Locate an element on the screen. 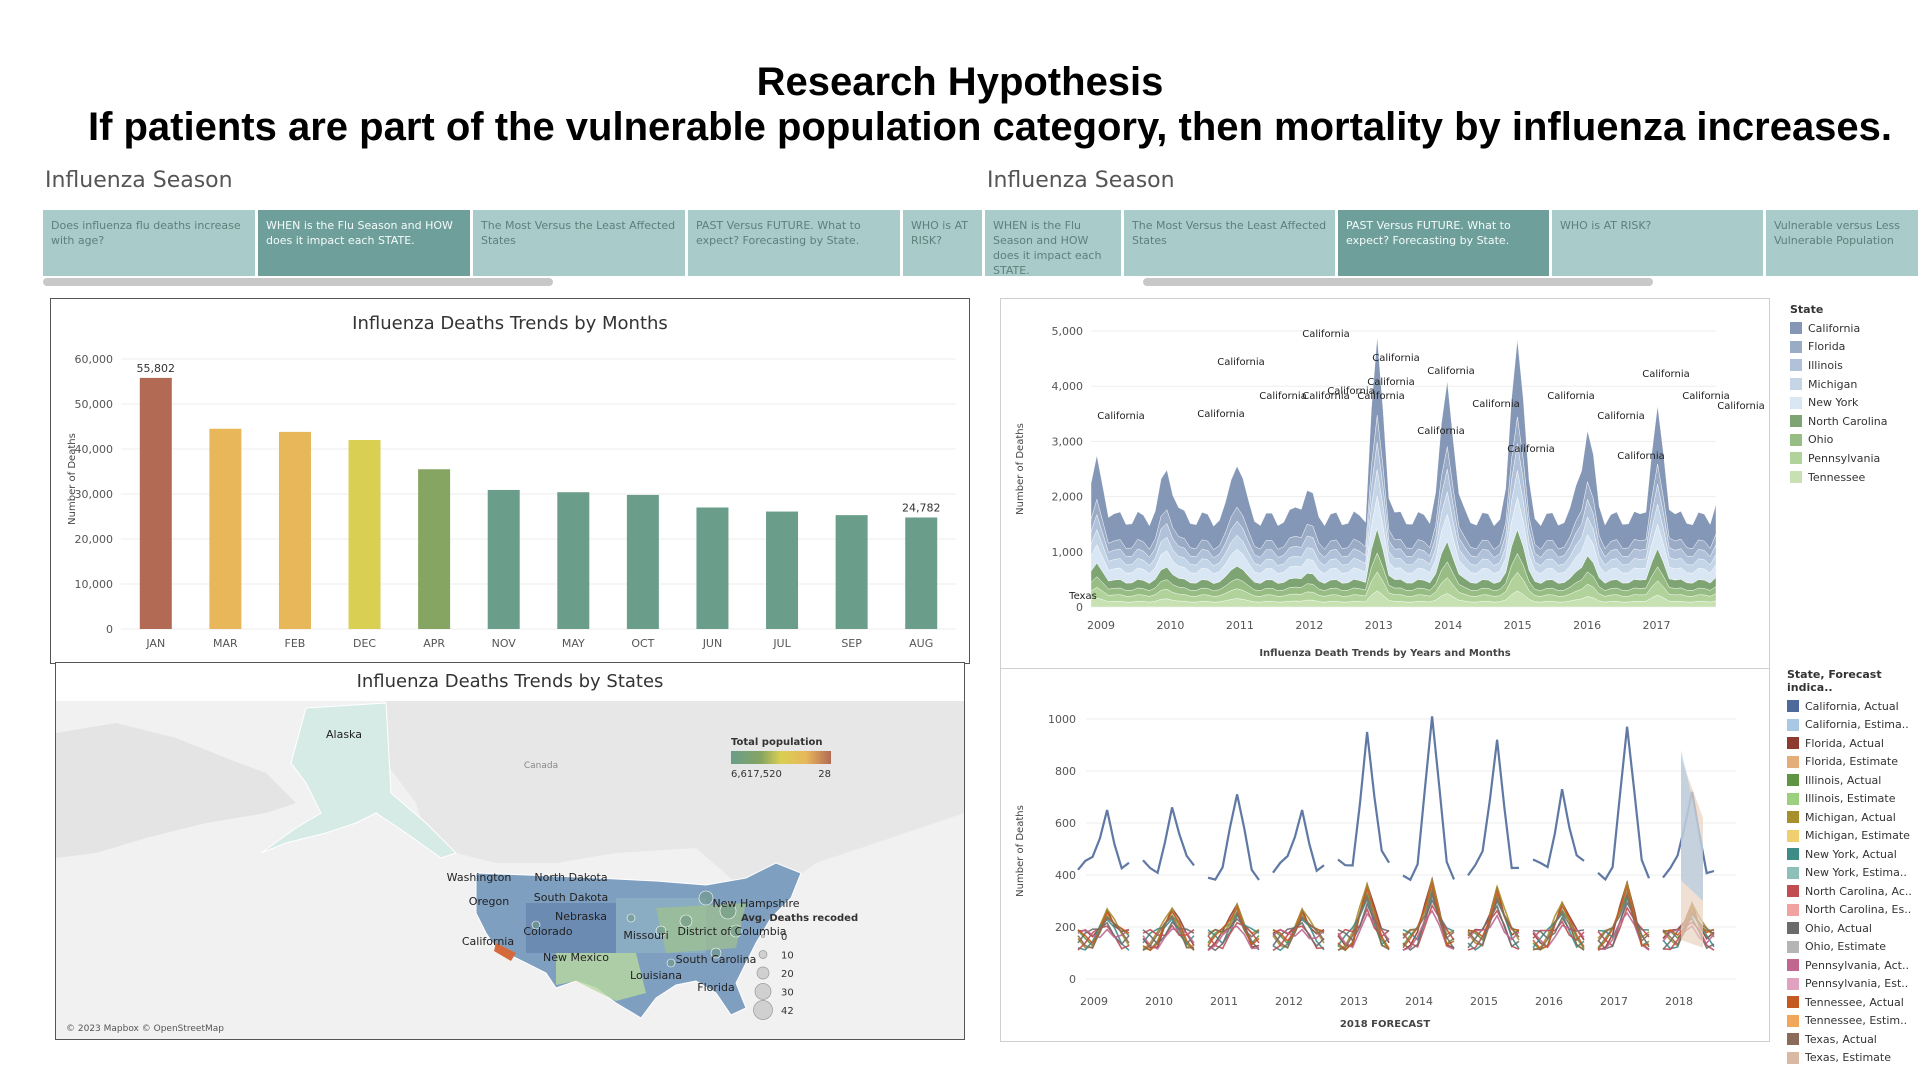  area-series-california is located at coordinates (1403, 443).